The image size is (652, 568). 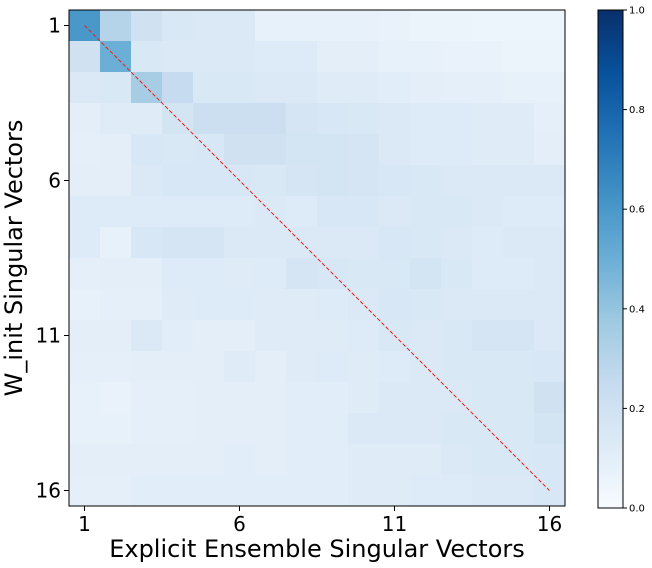 I want to click on y-tick-label: 6, so click(x=54, y=181).